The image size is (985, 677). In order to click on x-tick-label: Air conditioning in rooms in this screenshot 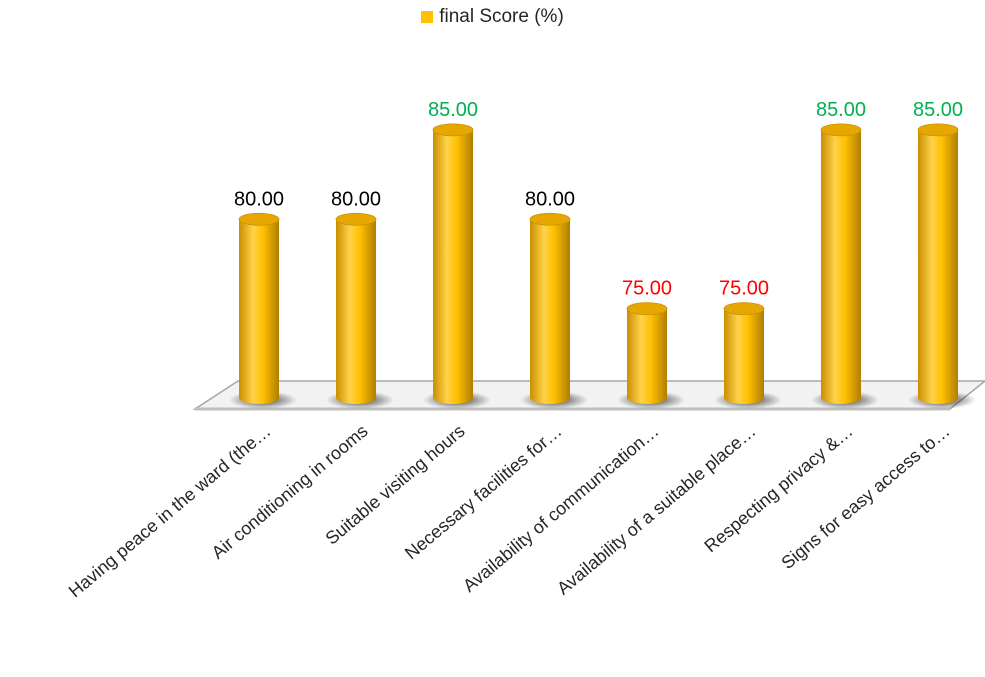, I will do `click(290, 492)`.